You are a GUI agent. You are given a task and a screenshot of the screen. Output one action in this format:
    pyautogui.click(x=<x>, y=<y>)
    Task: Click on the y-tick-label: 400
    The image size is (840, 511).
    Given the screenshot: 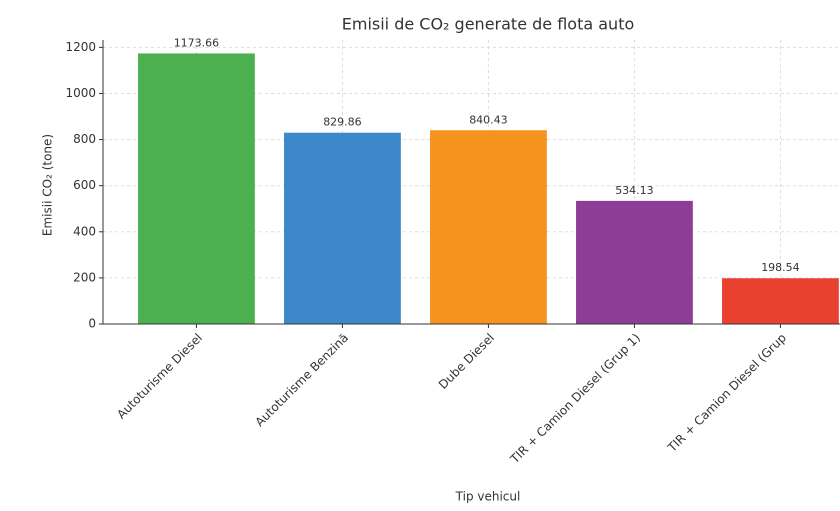 What is the action you would take?
    pyautogui.click(x=84, y=231)
    